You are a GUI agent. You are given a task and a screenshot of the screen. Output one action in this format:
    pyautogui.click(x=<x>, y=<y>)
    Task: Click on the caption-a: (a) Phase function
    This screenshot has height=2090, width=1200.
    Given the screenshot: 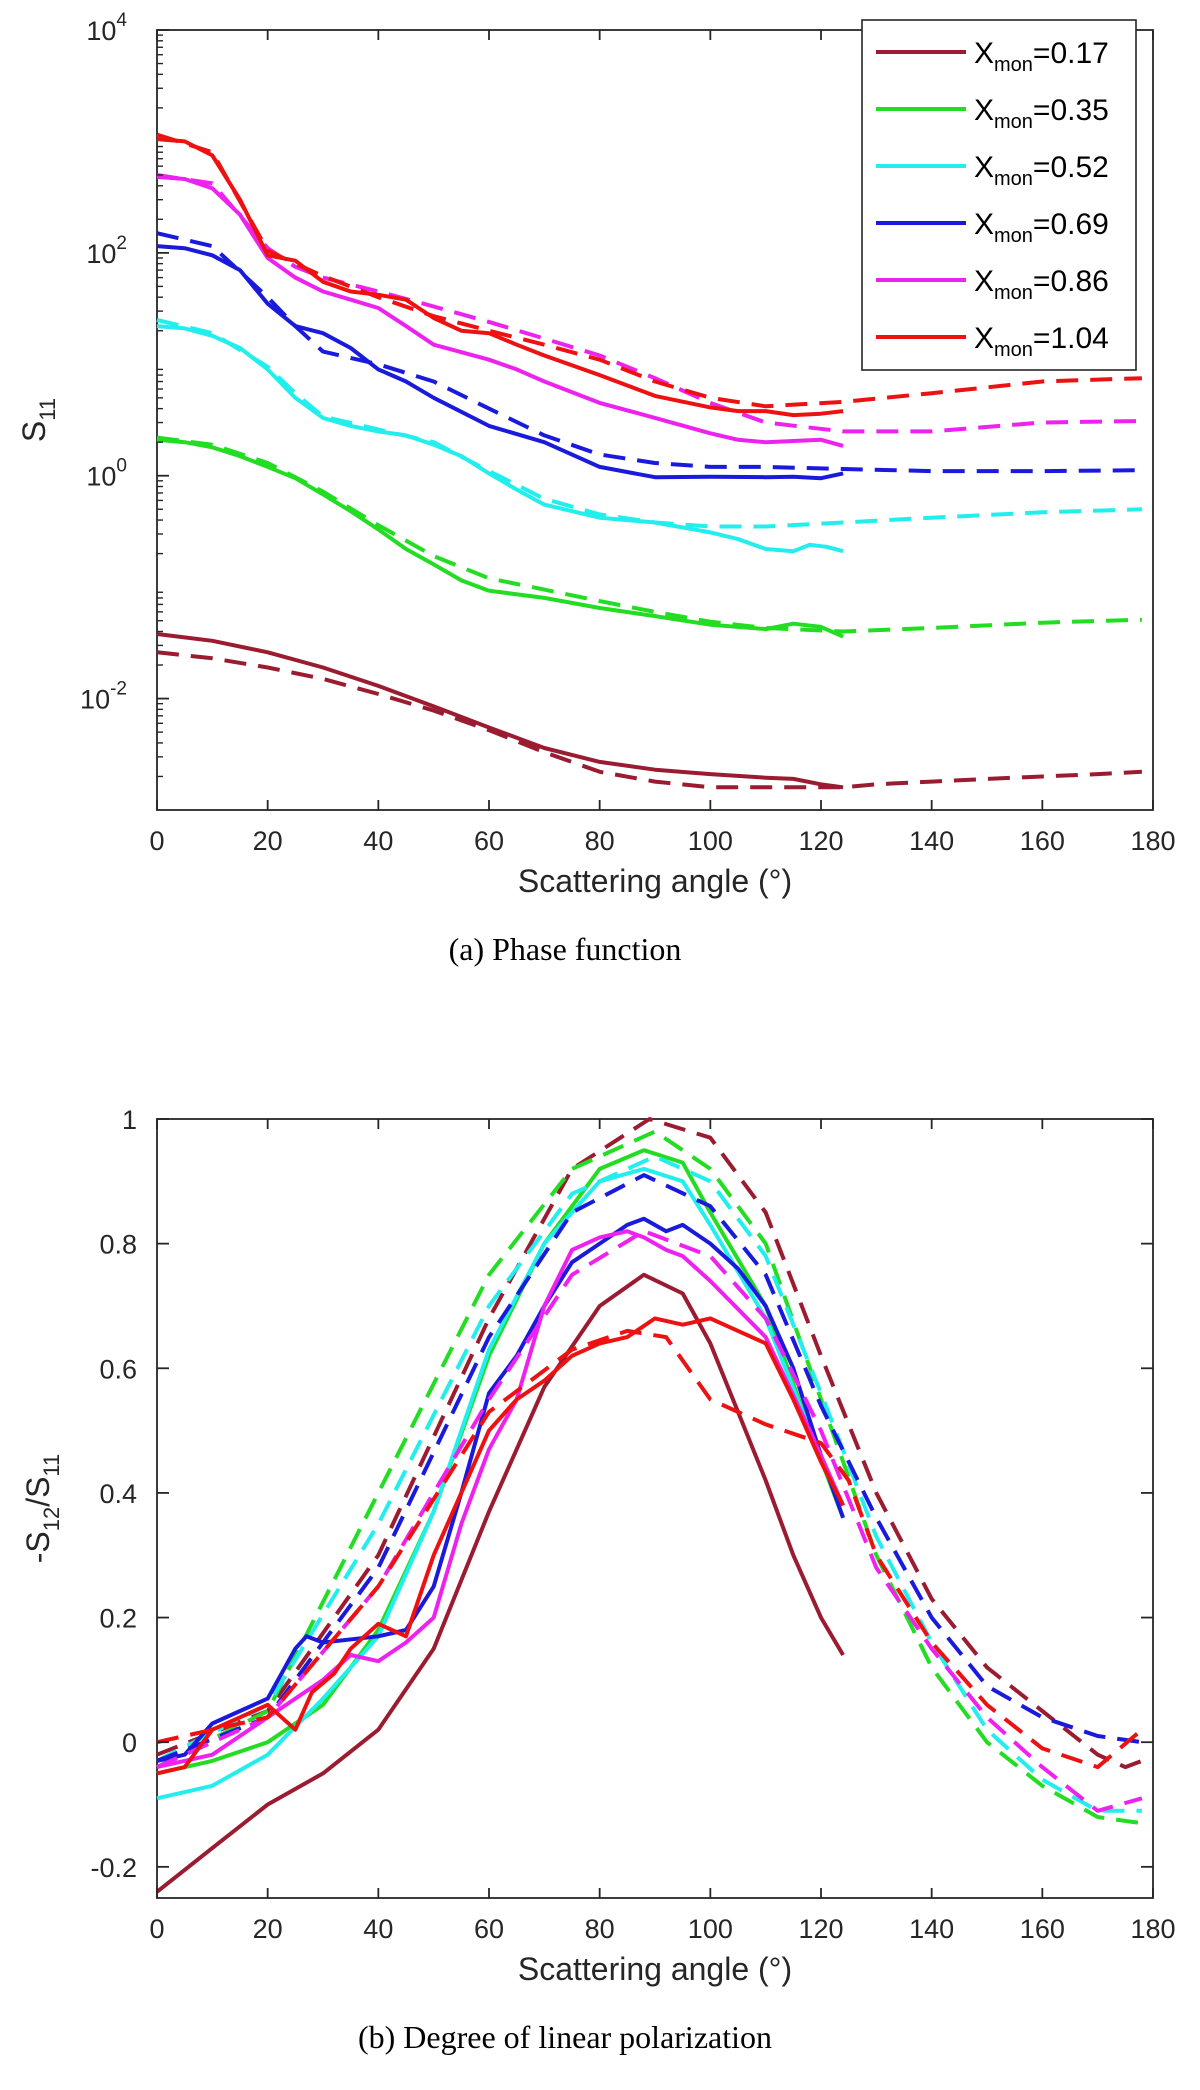 What is the action you would take?
    pyautogui.click(x=565, y=949)
    